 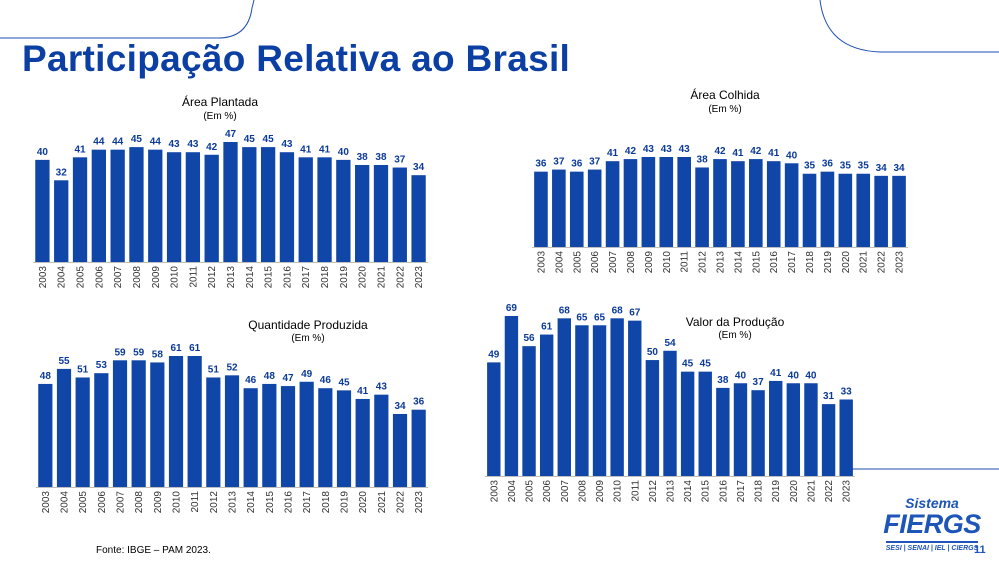 What do you see at coordinates (102, 365) in the screenshot?
I see `data-label-2006: 53` at bounding box center [102, 365].